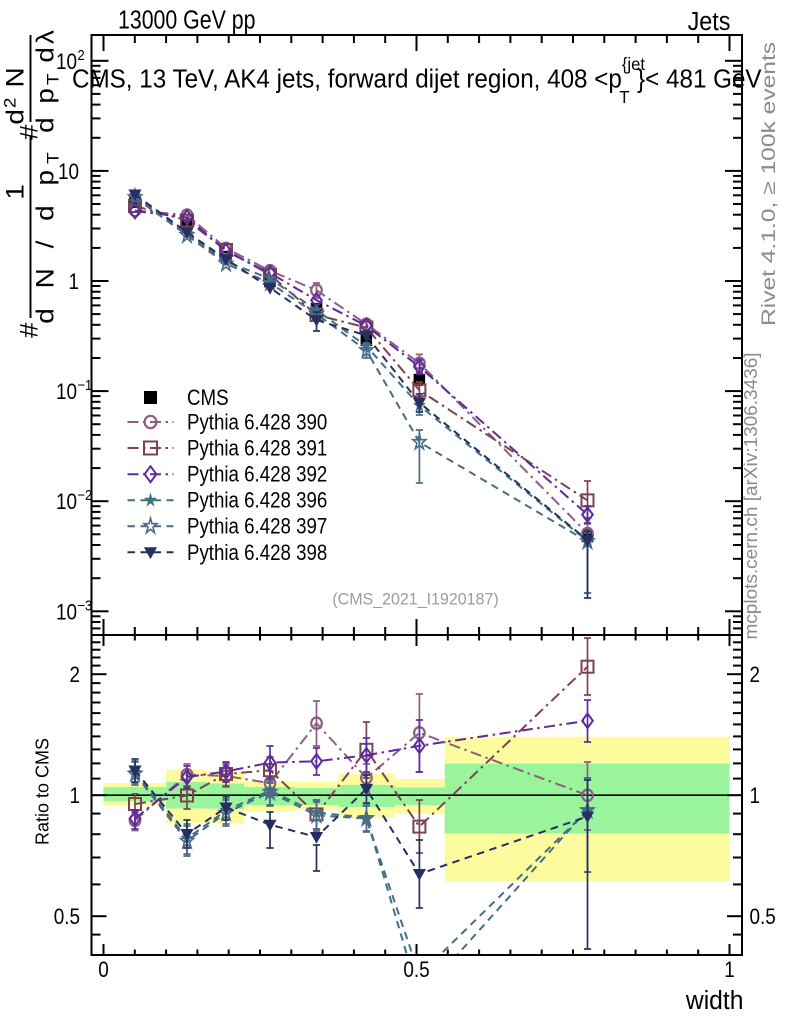 The width and height of the screenshot is (786, 1024). Describe the element at coordinates (709, 22) in the screenshot. I see `svg-text: Jets` at that location.